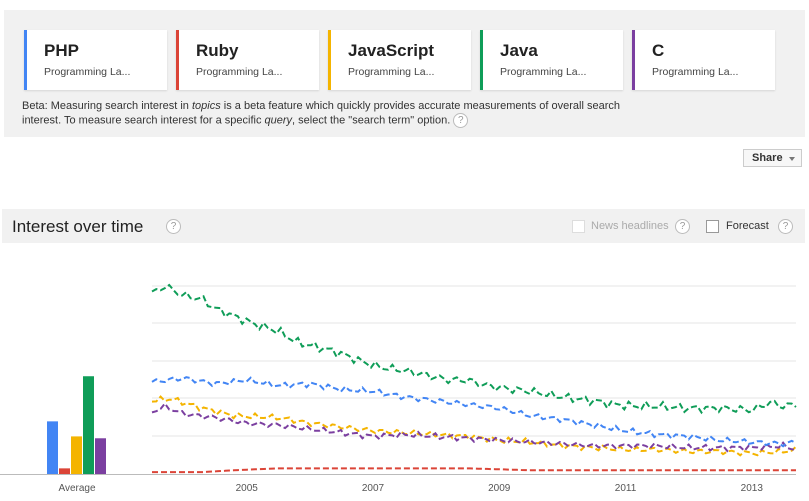  I want to click on series-line-javascript, so click(474, 426).